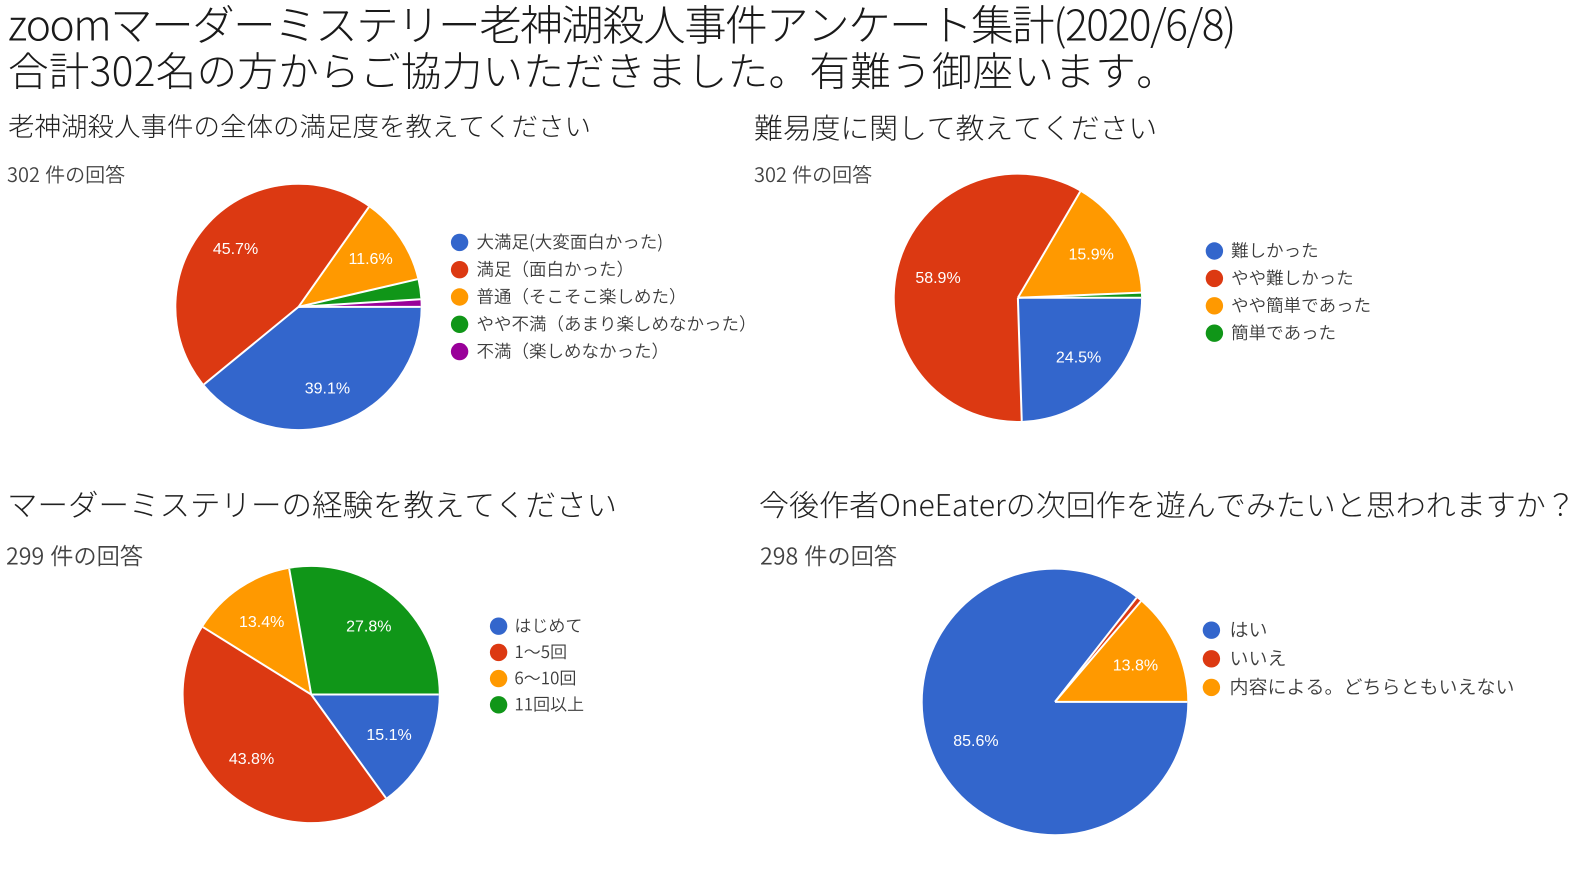 Image resolution: width=1575 pixels, height=874 pixels. What do you see at coordinates (1078, 357) in the screenshot?
I see `svg-text: 24.5%` at bounding box center [1078, 357].